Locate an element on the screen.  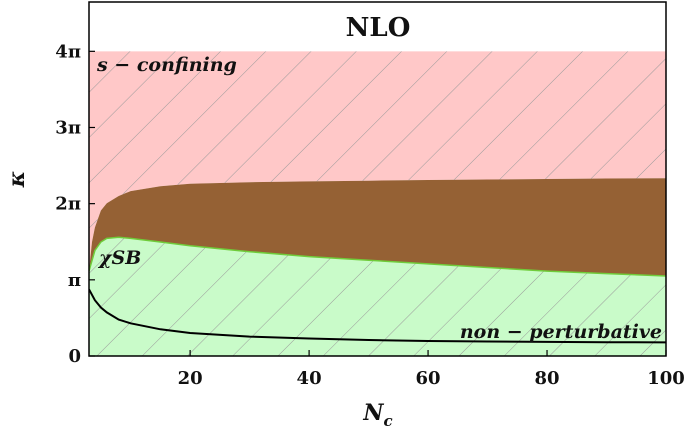
non-perturbative-label: non − perturbative is located at coordinates (561, 332).